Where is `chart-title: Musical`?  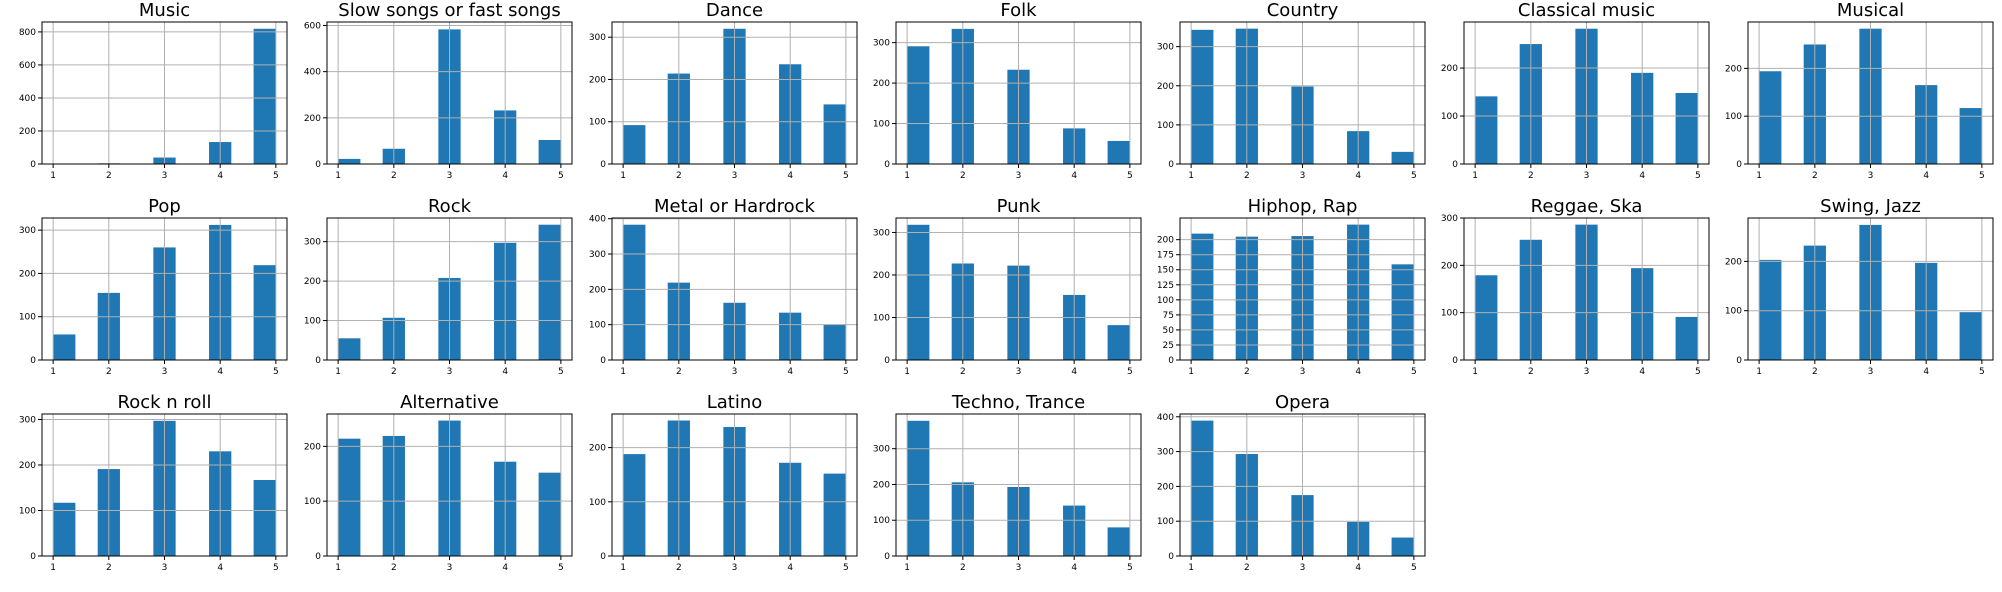
chart-title: Musical is located at coordinates (1870, 10).